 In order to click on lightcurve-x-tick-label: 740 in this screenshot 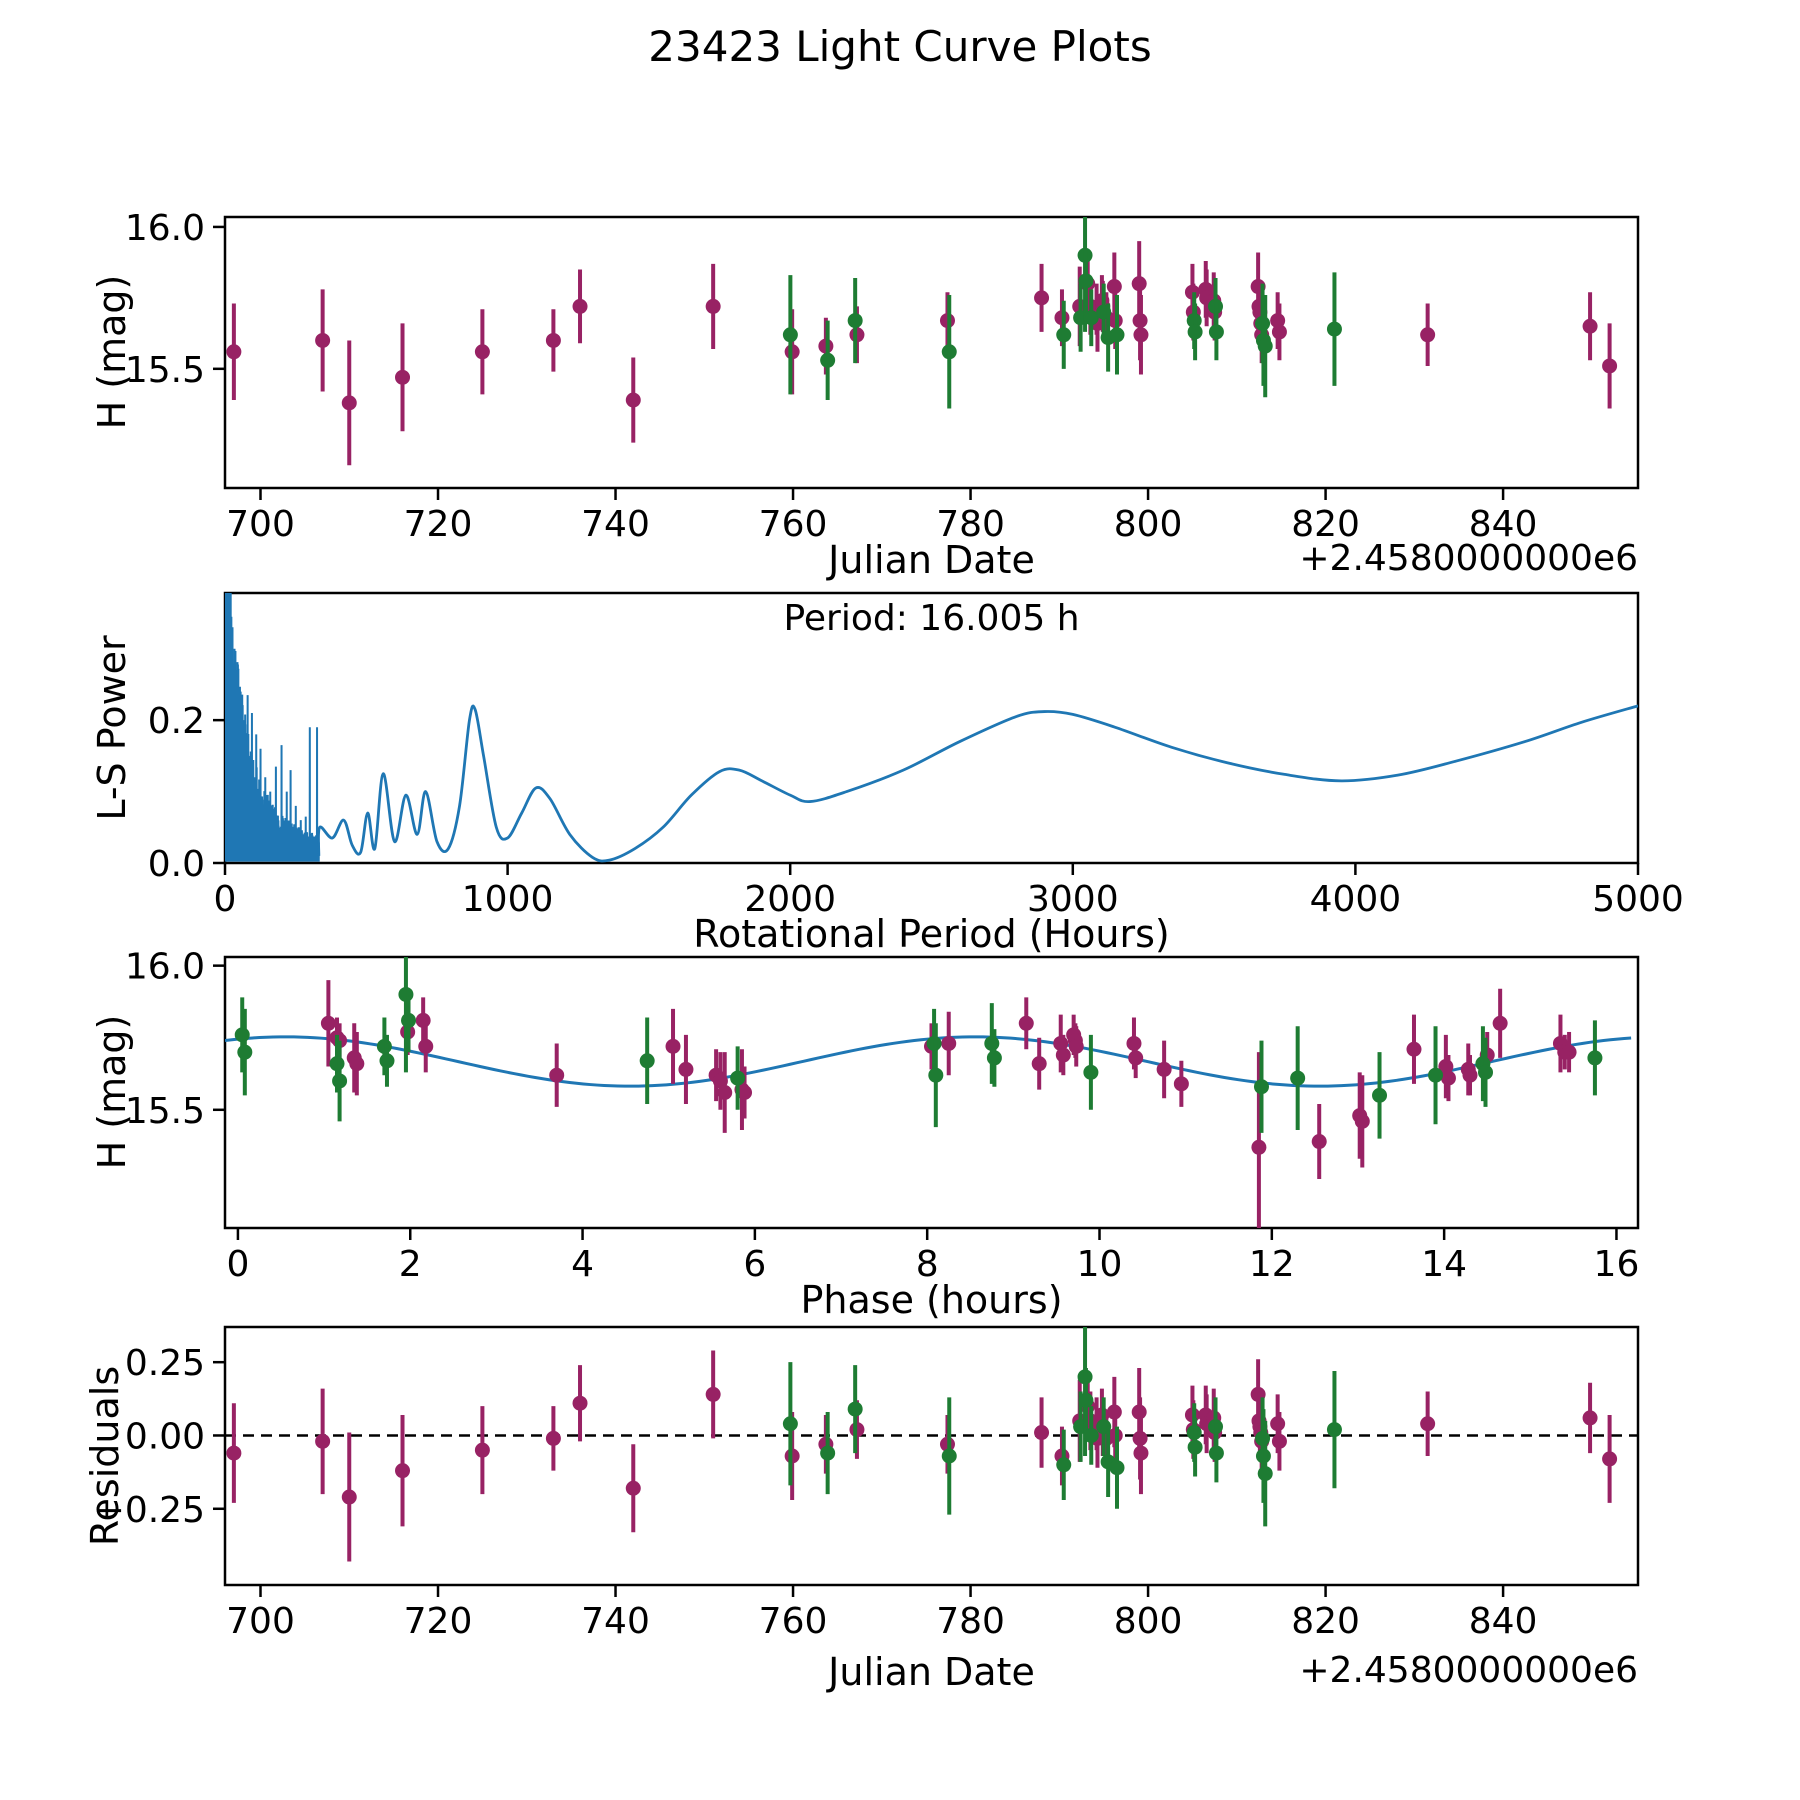, I will do `click(615, 524)`.